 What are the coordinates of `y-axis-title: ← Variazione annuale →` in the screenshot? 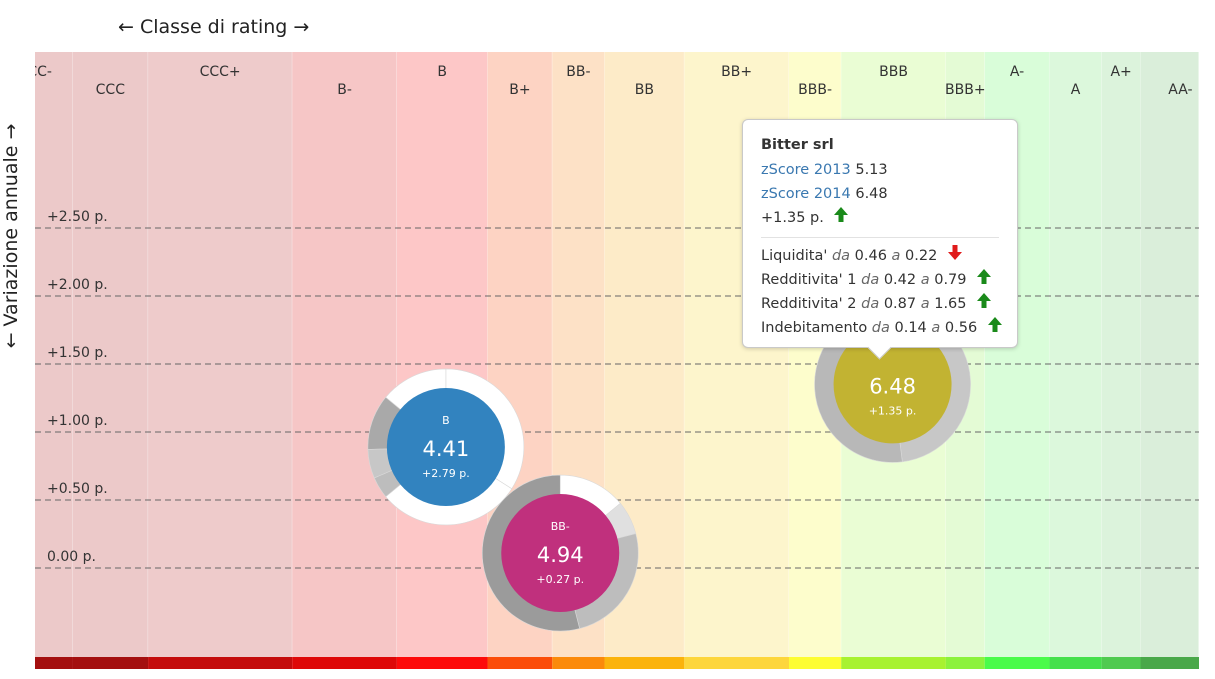 It's located at (11, 236).